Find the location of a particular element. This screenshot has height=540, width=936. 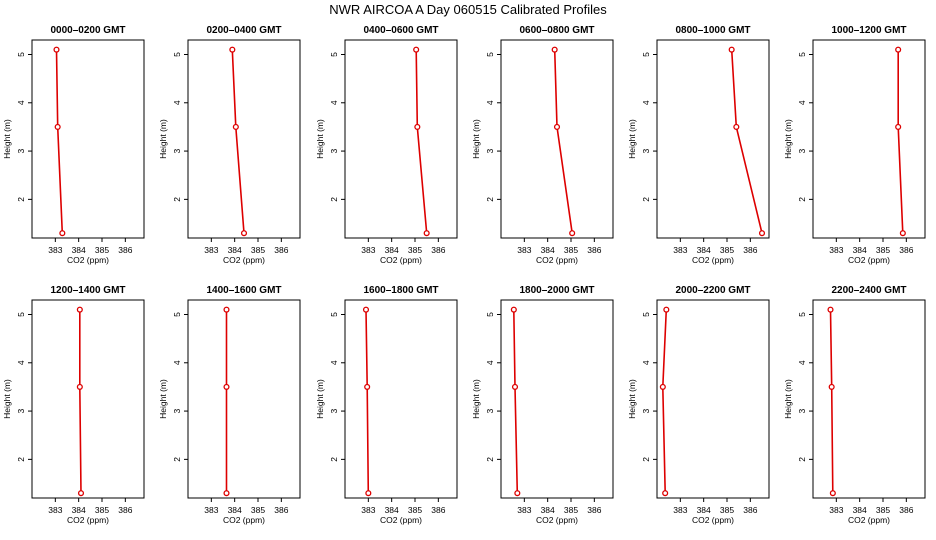

panel-title: 0800–1000 GMT is located at coordinates (712, 30).